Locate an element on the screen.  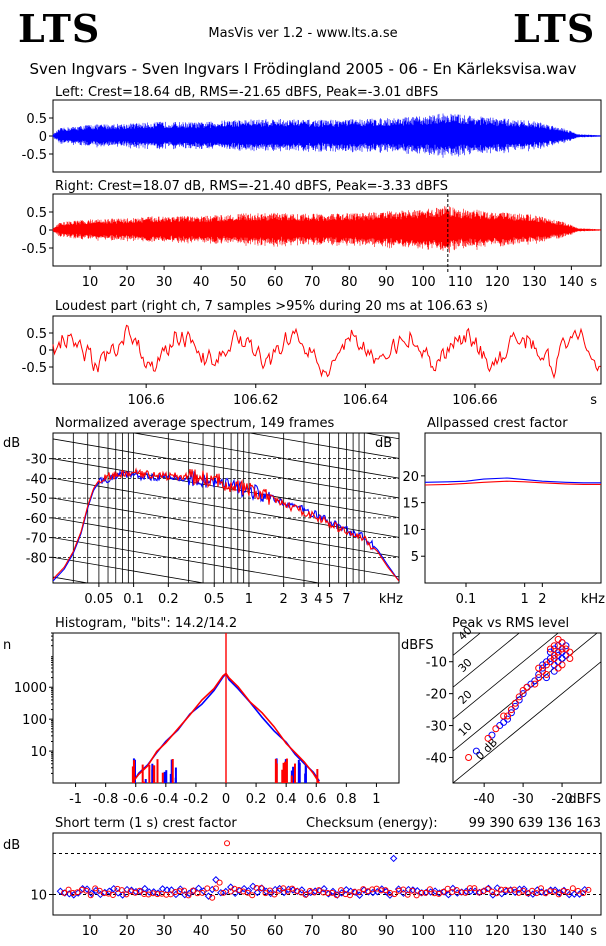
y-tick-label: 0.5 is located at coordinates (36, 119).